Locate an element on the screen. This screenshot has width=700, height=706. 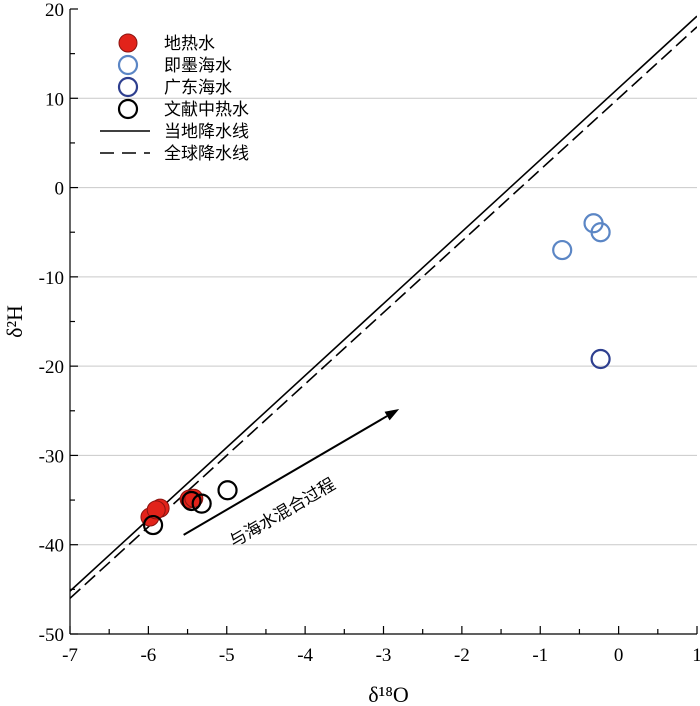
x-axis-title: δ¹⁸O is located at coordinates (388, 694).